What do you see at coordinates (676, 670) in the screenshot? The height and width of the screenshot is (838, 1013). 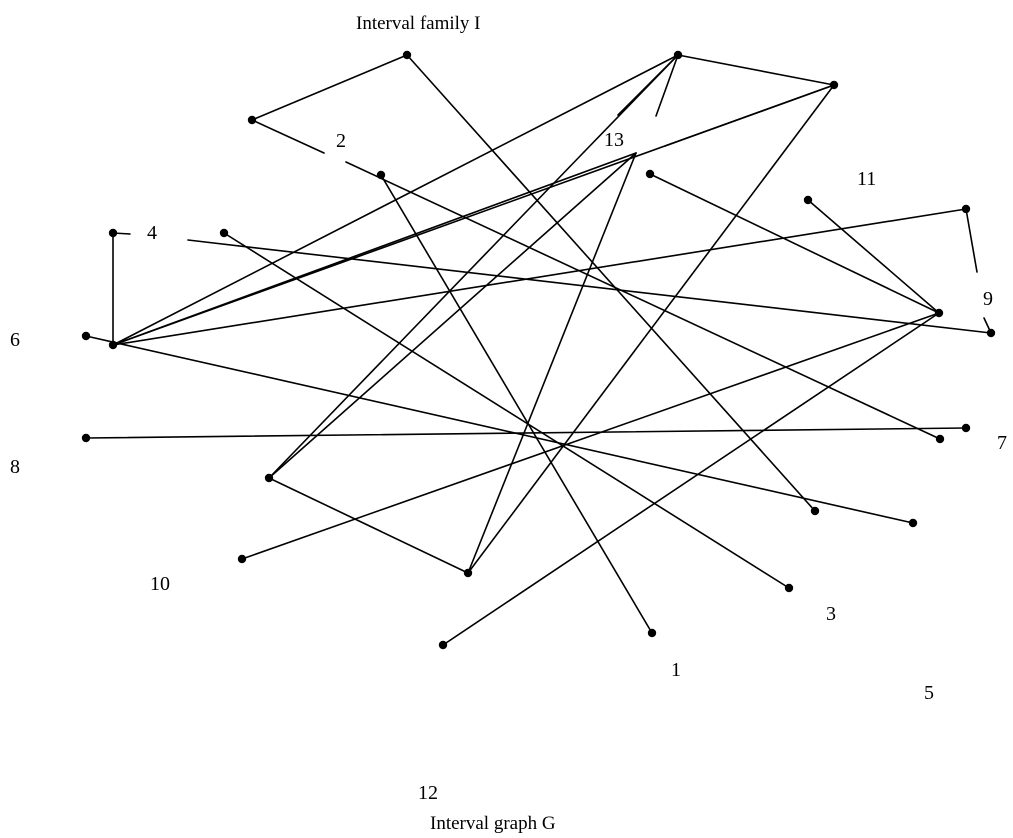 I see `vertex-label-1: 1` at bounding box center [676, 670].